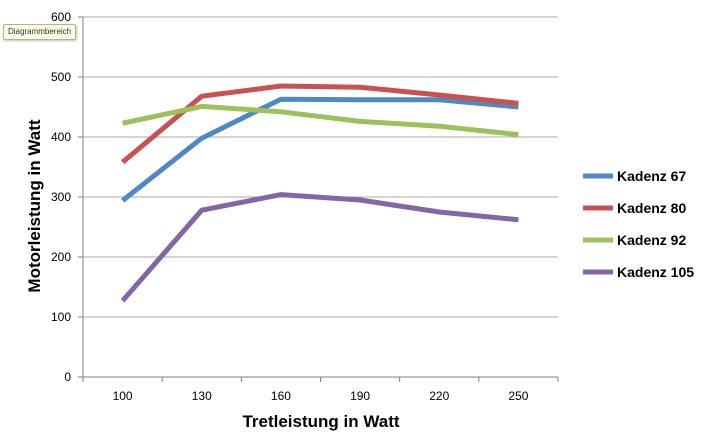 Image resolution: width=712 pixels, height=447 pixels. Describe the element at coordinates (61, 17) in the screenshot. I see `y-tick-label: 600` at that location.